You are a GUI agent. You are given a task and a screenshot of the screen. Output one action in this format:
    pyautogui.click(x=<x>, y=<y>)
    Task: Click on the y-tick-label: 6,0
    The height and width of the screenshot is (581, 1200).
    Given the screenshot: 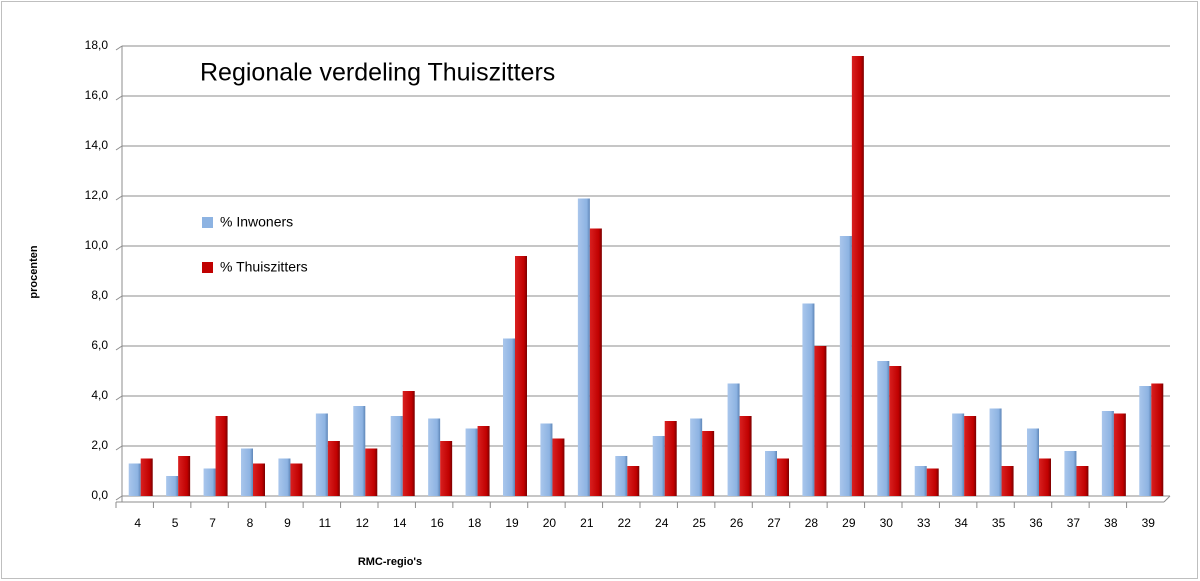 What is the action you would take?
    pyautogui.click(x=99, y=345)
    